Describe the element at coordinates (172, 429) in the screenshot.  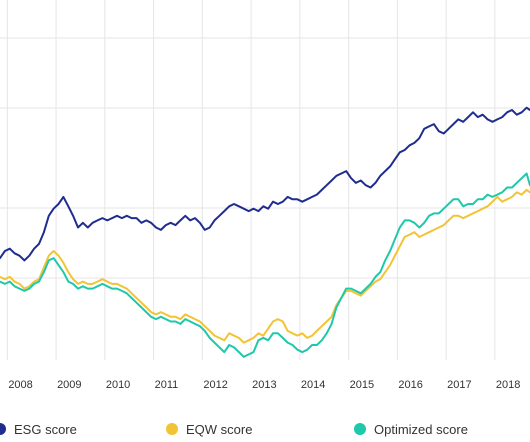
I see `legend-swatch-eqw` at that location.